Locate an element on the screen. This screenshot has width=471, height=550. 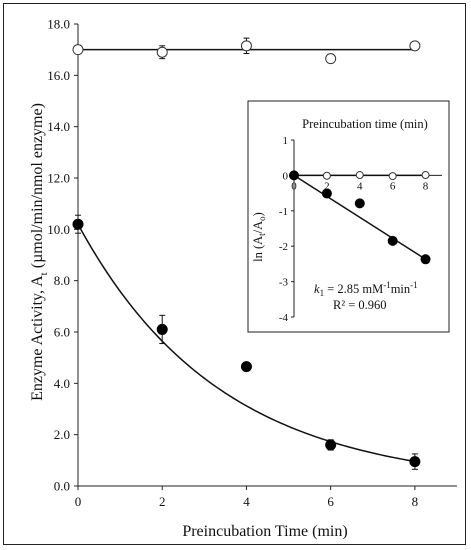
main-y-axis-title-main: Enzyme Activity, A is located at coordinates (37, 338).